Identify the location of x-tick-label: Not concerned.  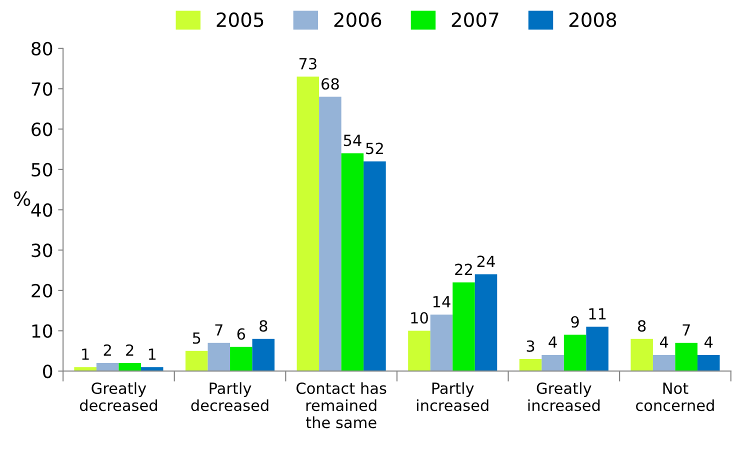
(675, 397).